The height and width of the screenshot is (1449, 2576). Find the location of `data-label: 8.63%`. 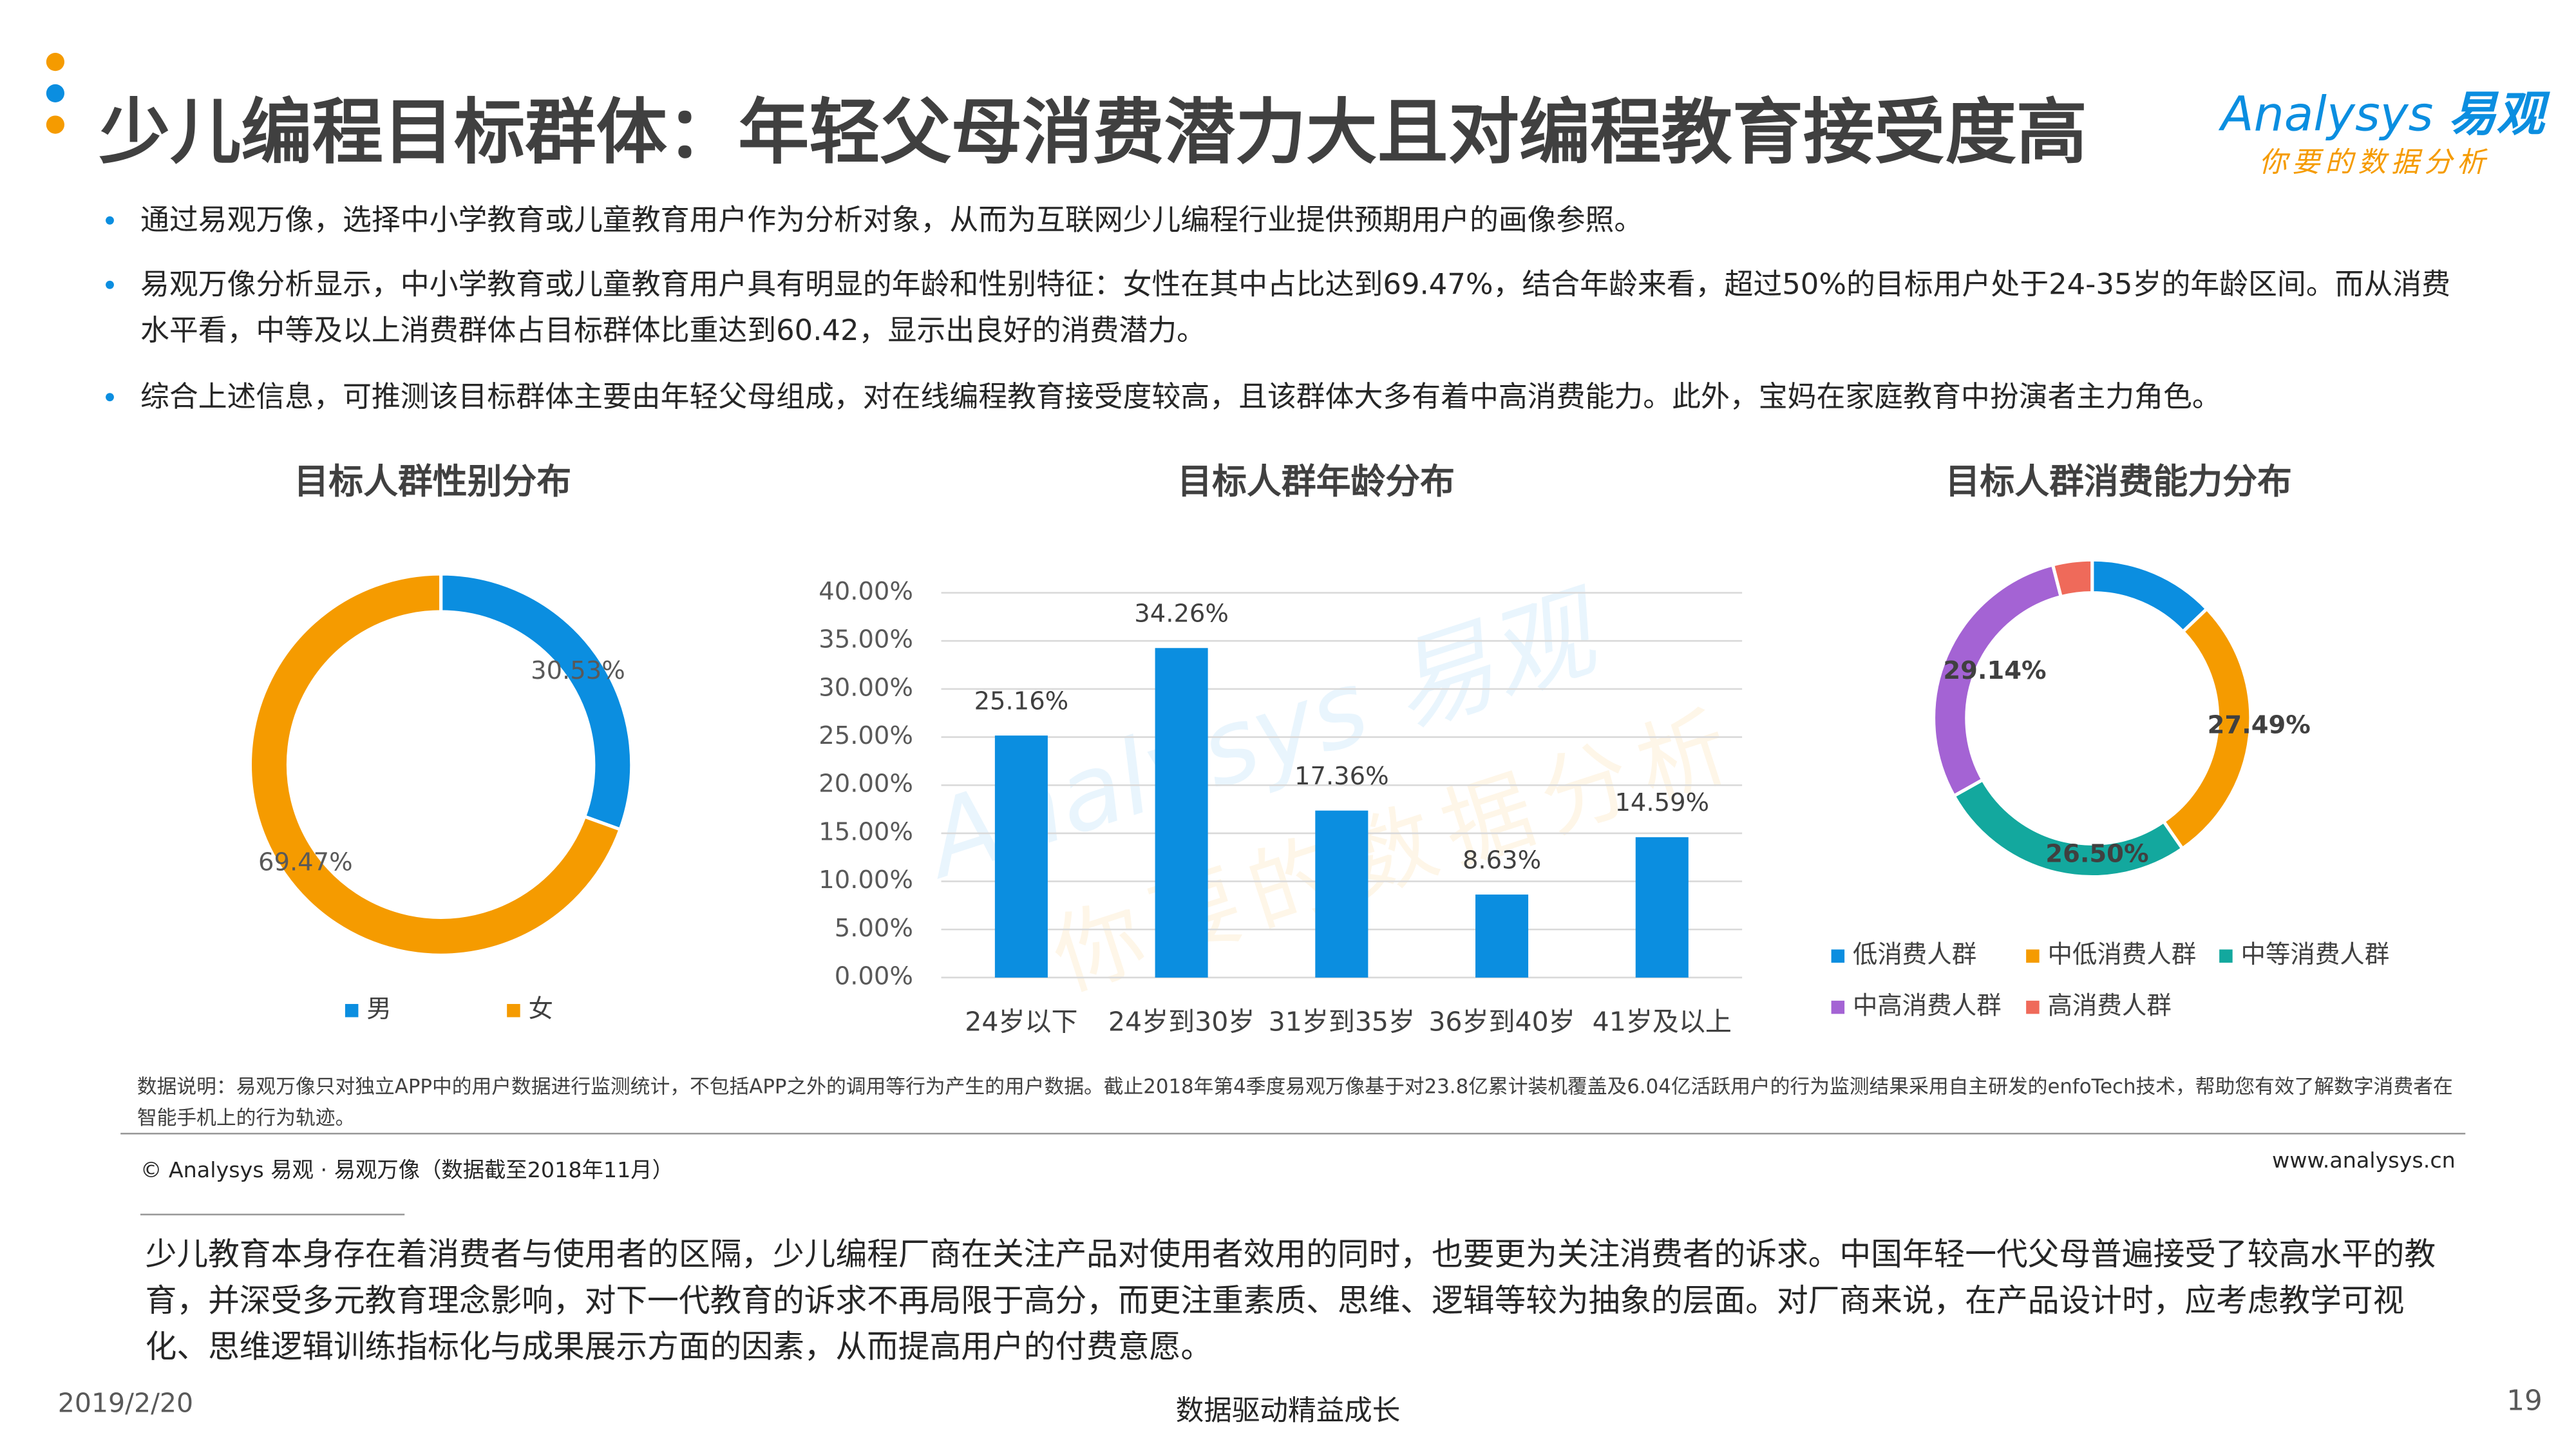

data-label: 8.63% is located at coordinates (1502, 860).